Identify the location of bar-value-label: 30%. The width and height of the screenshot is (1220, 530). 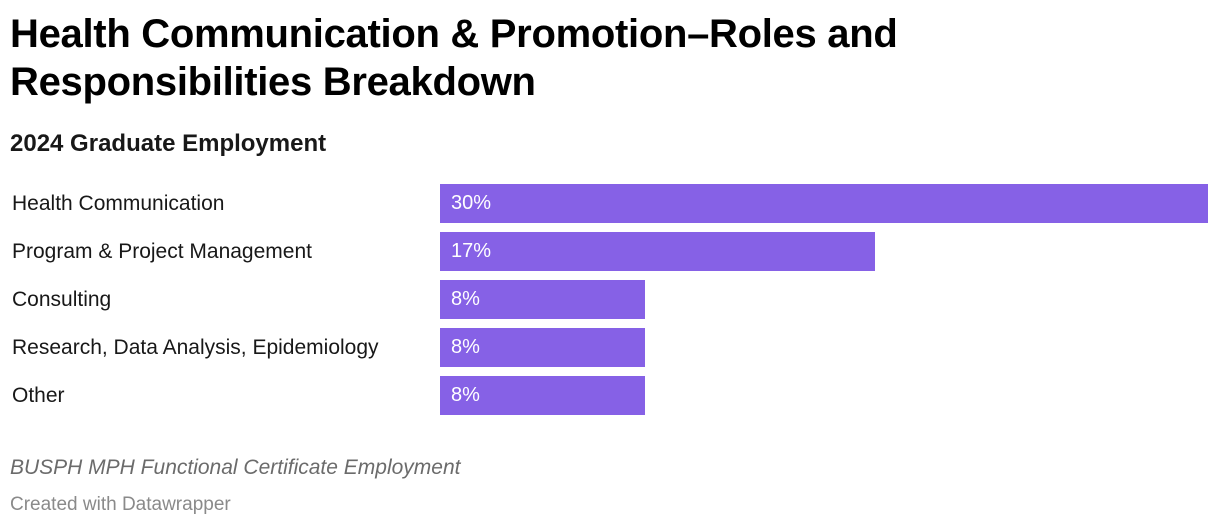
(471, 203).